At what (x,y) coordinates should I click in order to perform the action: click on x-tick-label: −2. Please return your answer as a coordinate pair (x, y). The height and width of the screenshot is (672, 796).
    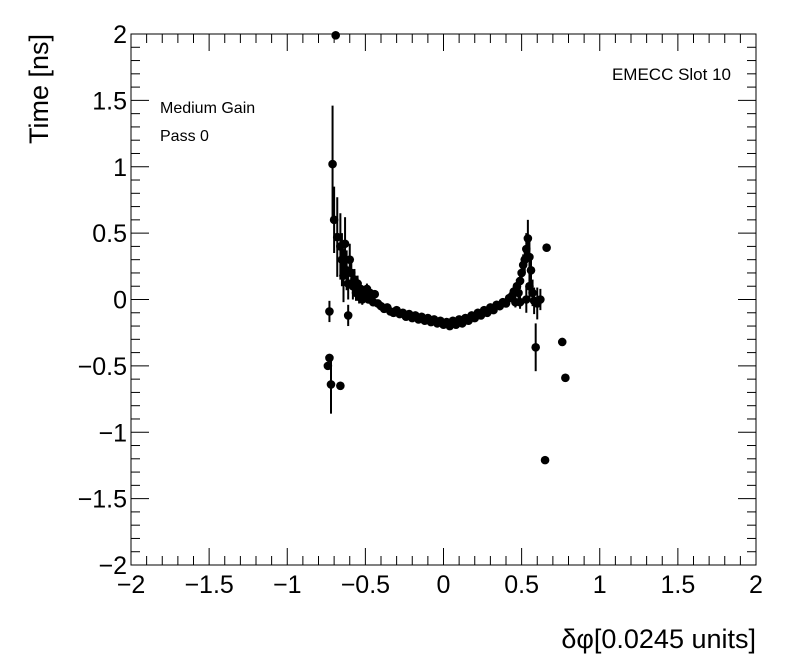
    Looking at the image, I should click on (131, 585).